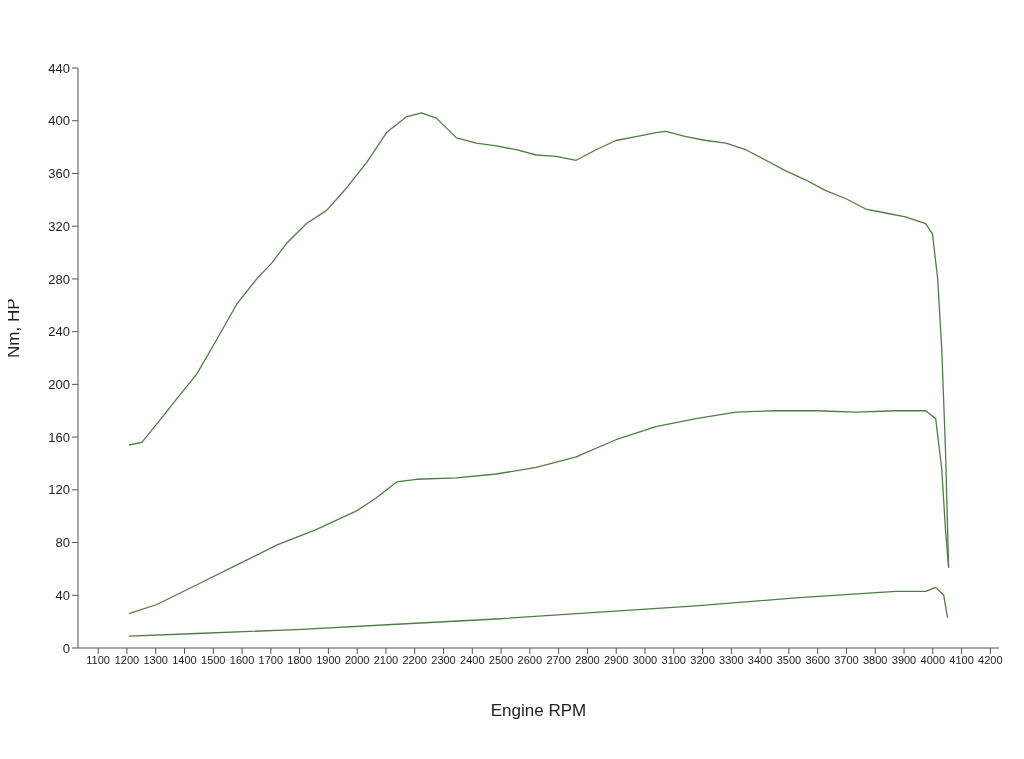 The image size is (1024, 759). What do you see at coordinates (904, 659) in the screenshot?
I see `x-tick-label: 3900` at bounding box center [904, 659].